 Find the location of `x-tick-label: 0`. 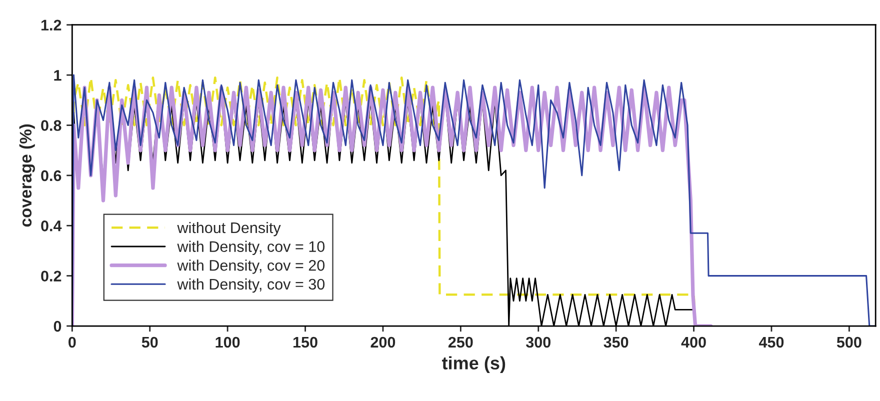

x-tick-label: 0 is located at coordinates (72, 342).